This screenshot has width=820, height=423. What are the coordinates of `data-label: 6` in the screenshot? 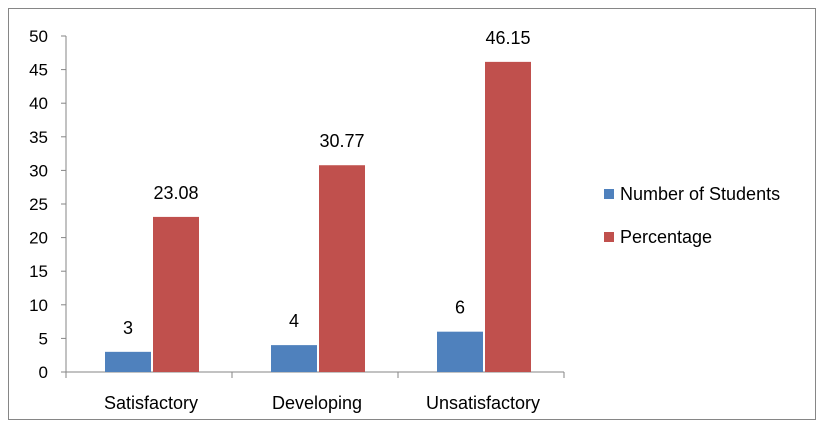 It's located at (460, 308).